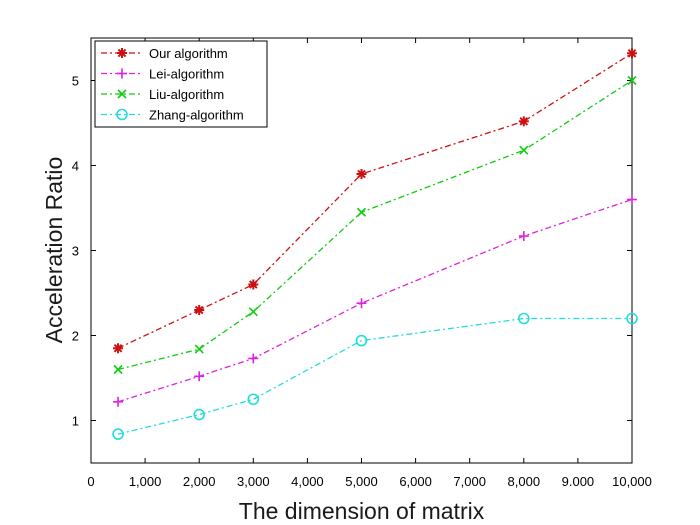  What do you see at coordinates (75, 81) in the screenshot?
I see `y-tick-label: 5` at bounding box center [75, 81].